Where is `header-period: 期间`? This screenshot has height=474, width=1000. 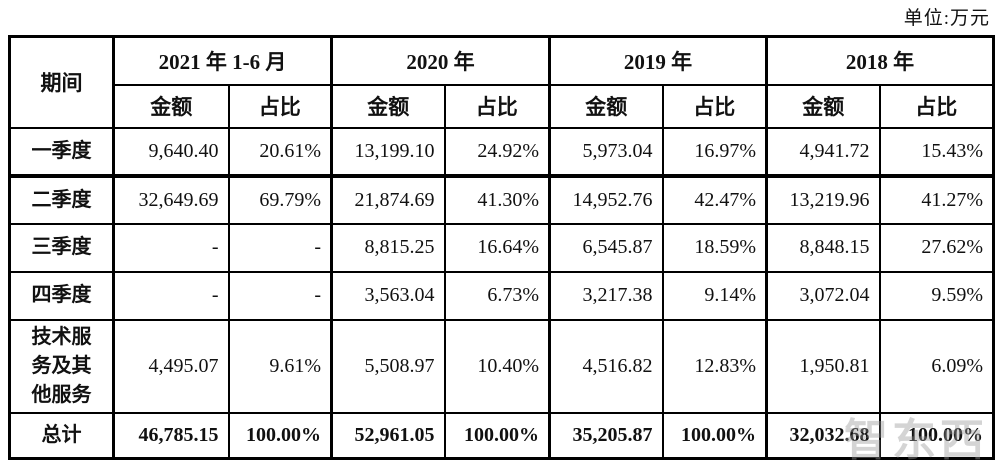 header-period: 期间 is located at coordinates (61, 82).